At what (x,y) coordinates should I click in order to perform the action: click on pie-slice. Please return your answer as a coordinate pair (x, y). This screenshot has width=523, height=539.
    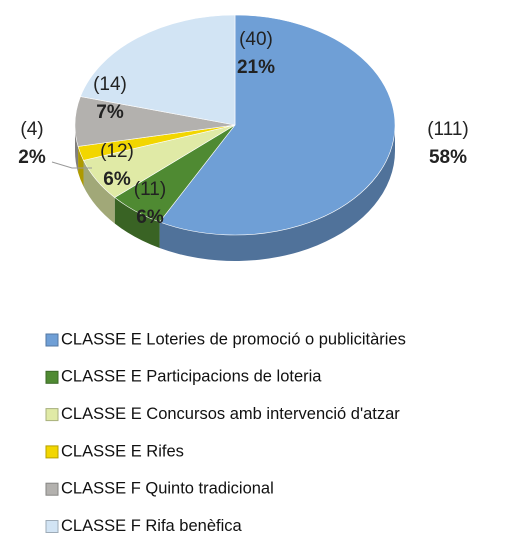
    Looking at the image, I should click on (158, 70).